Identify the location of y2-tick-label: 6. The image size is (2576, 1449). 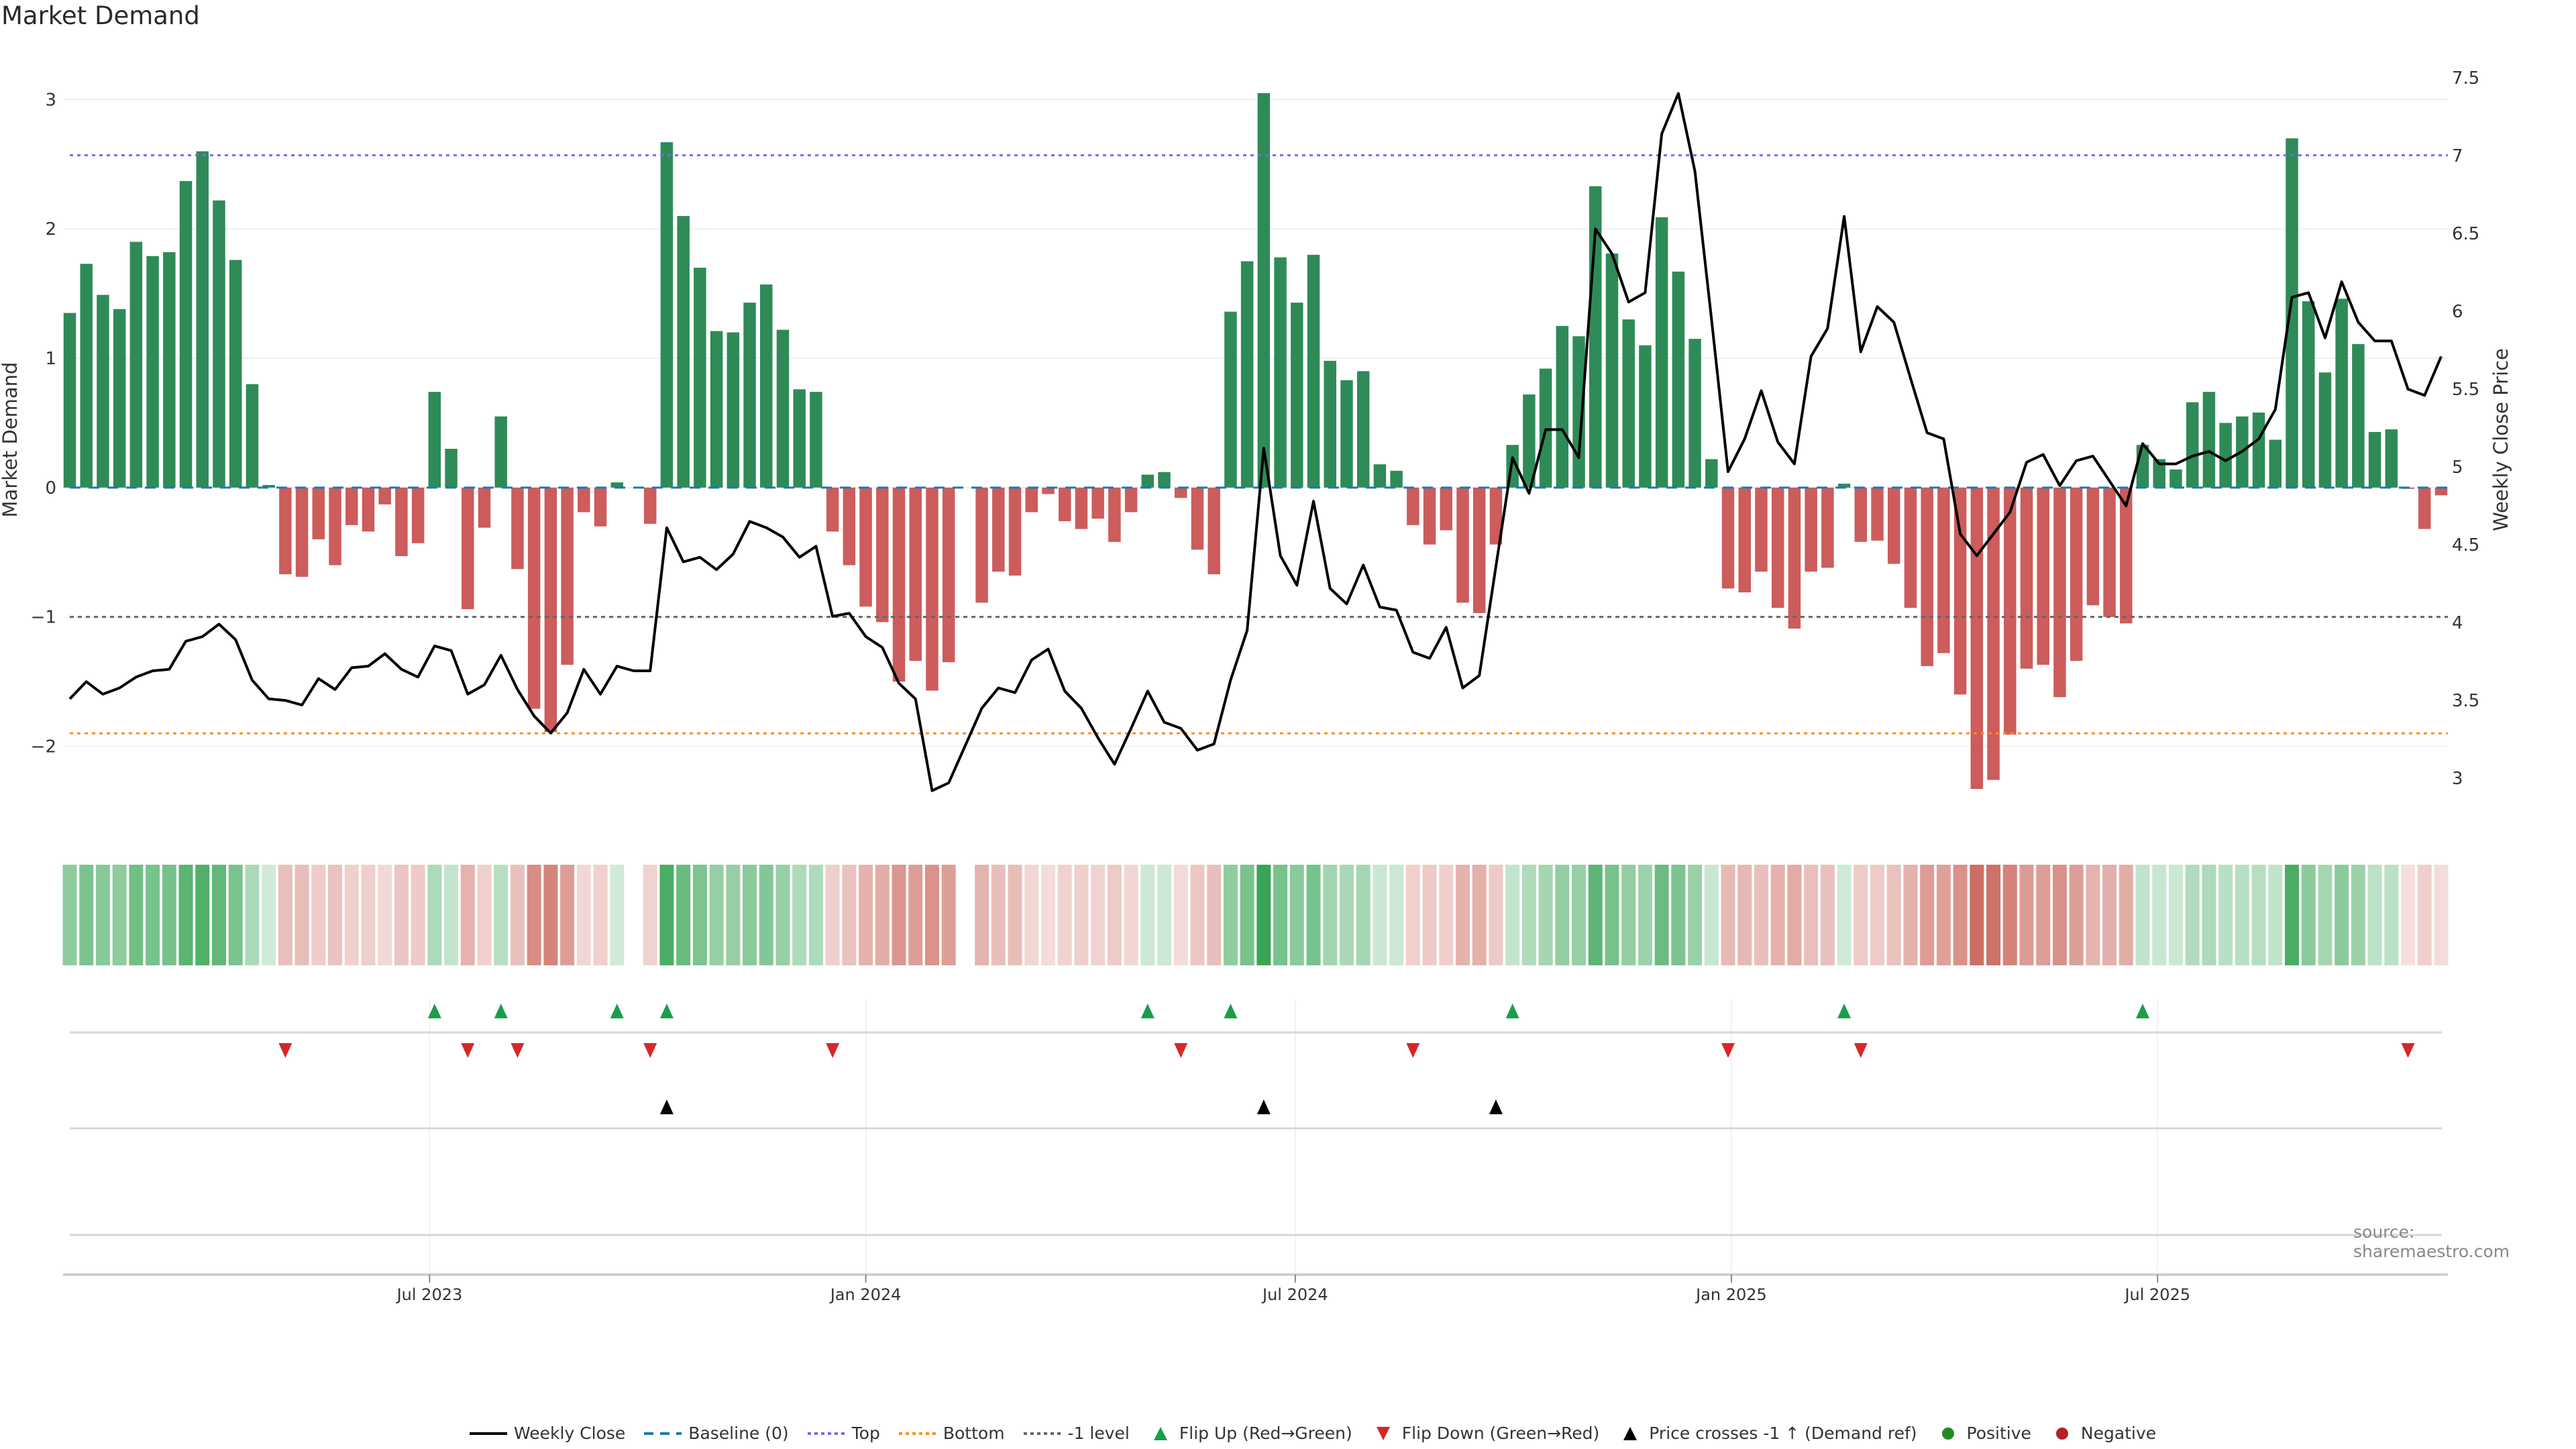
(2457, 312).